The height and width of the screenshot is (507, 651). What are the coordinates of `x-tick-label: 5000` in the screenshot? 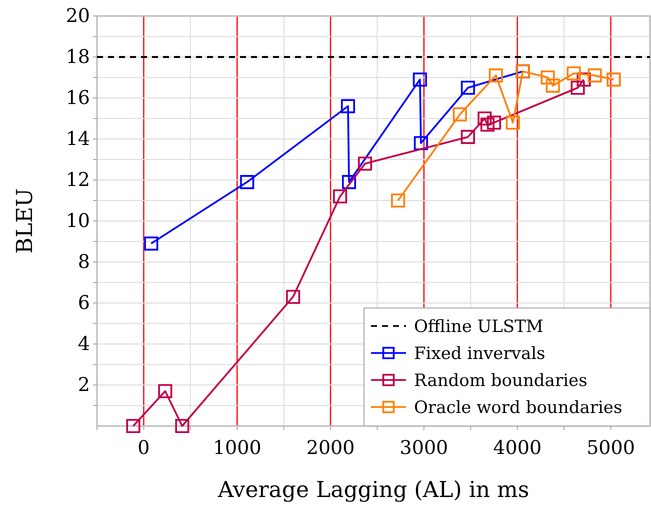 It's located at (610, 447).